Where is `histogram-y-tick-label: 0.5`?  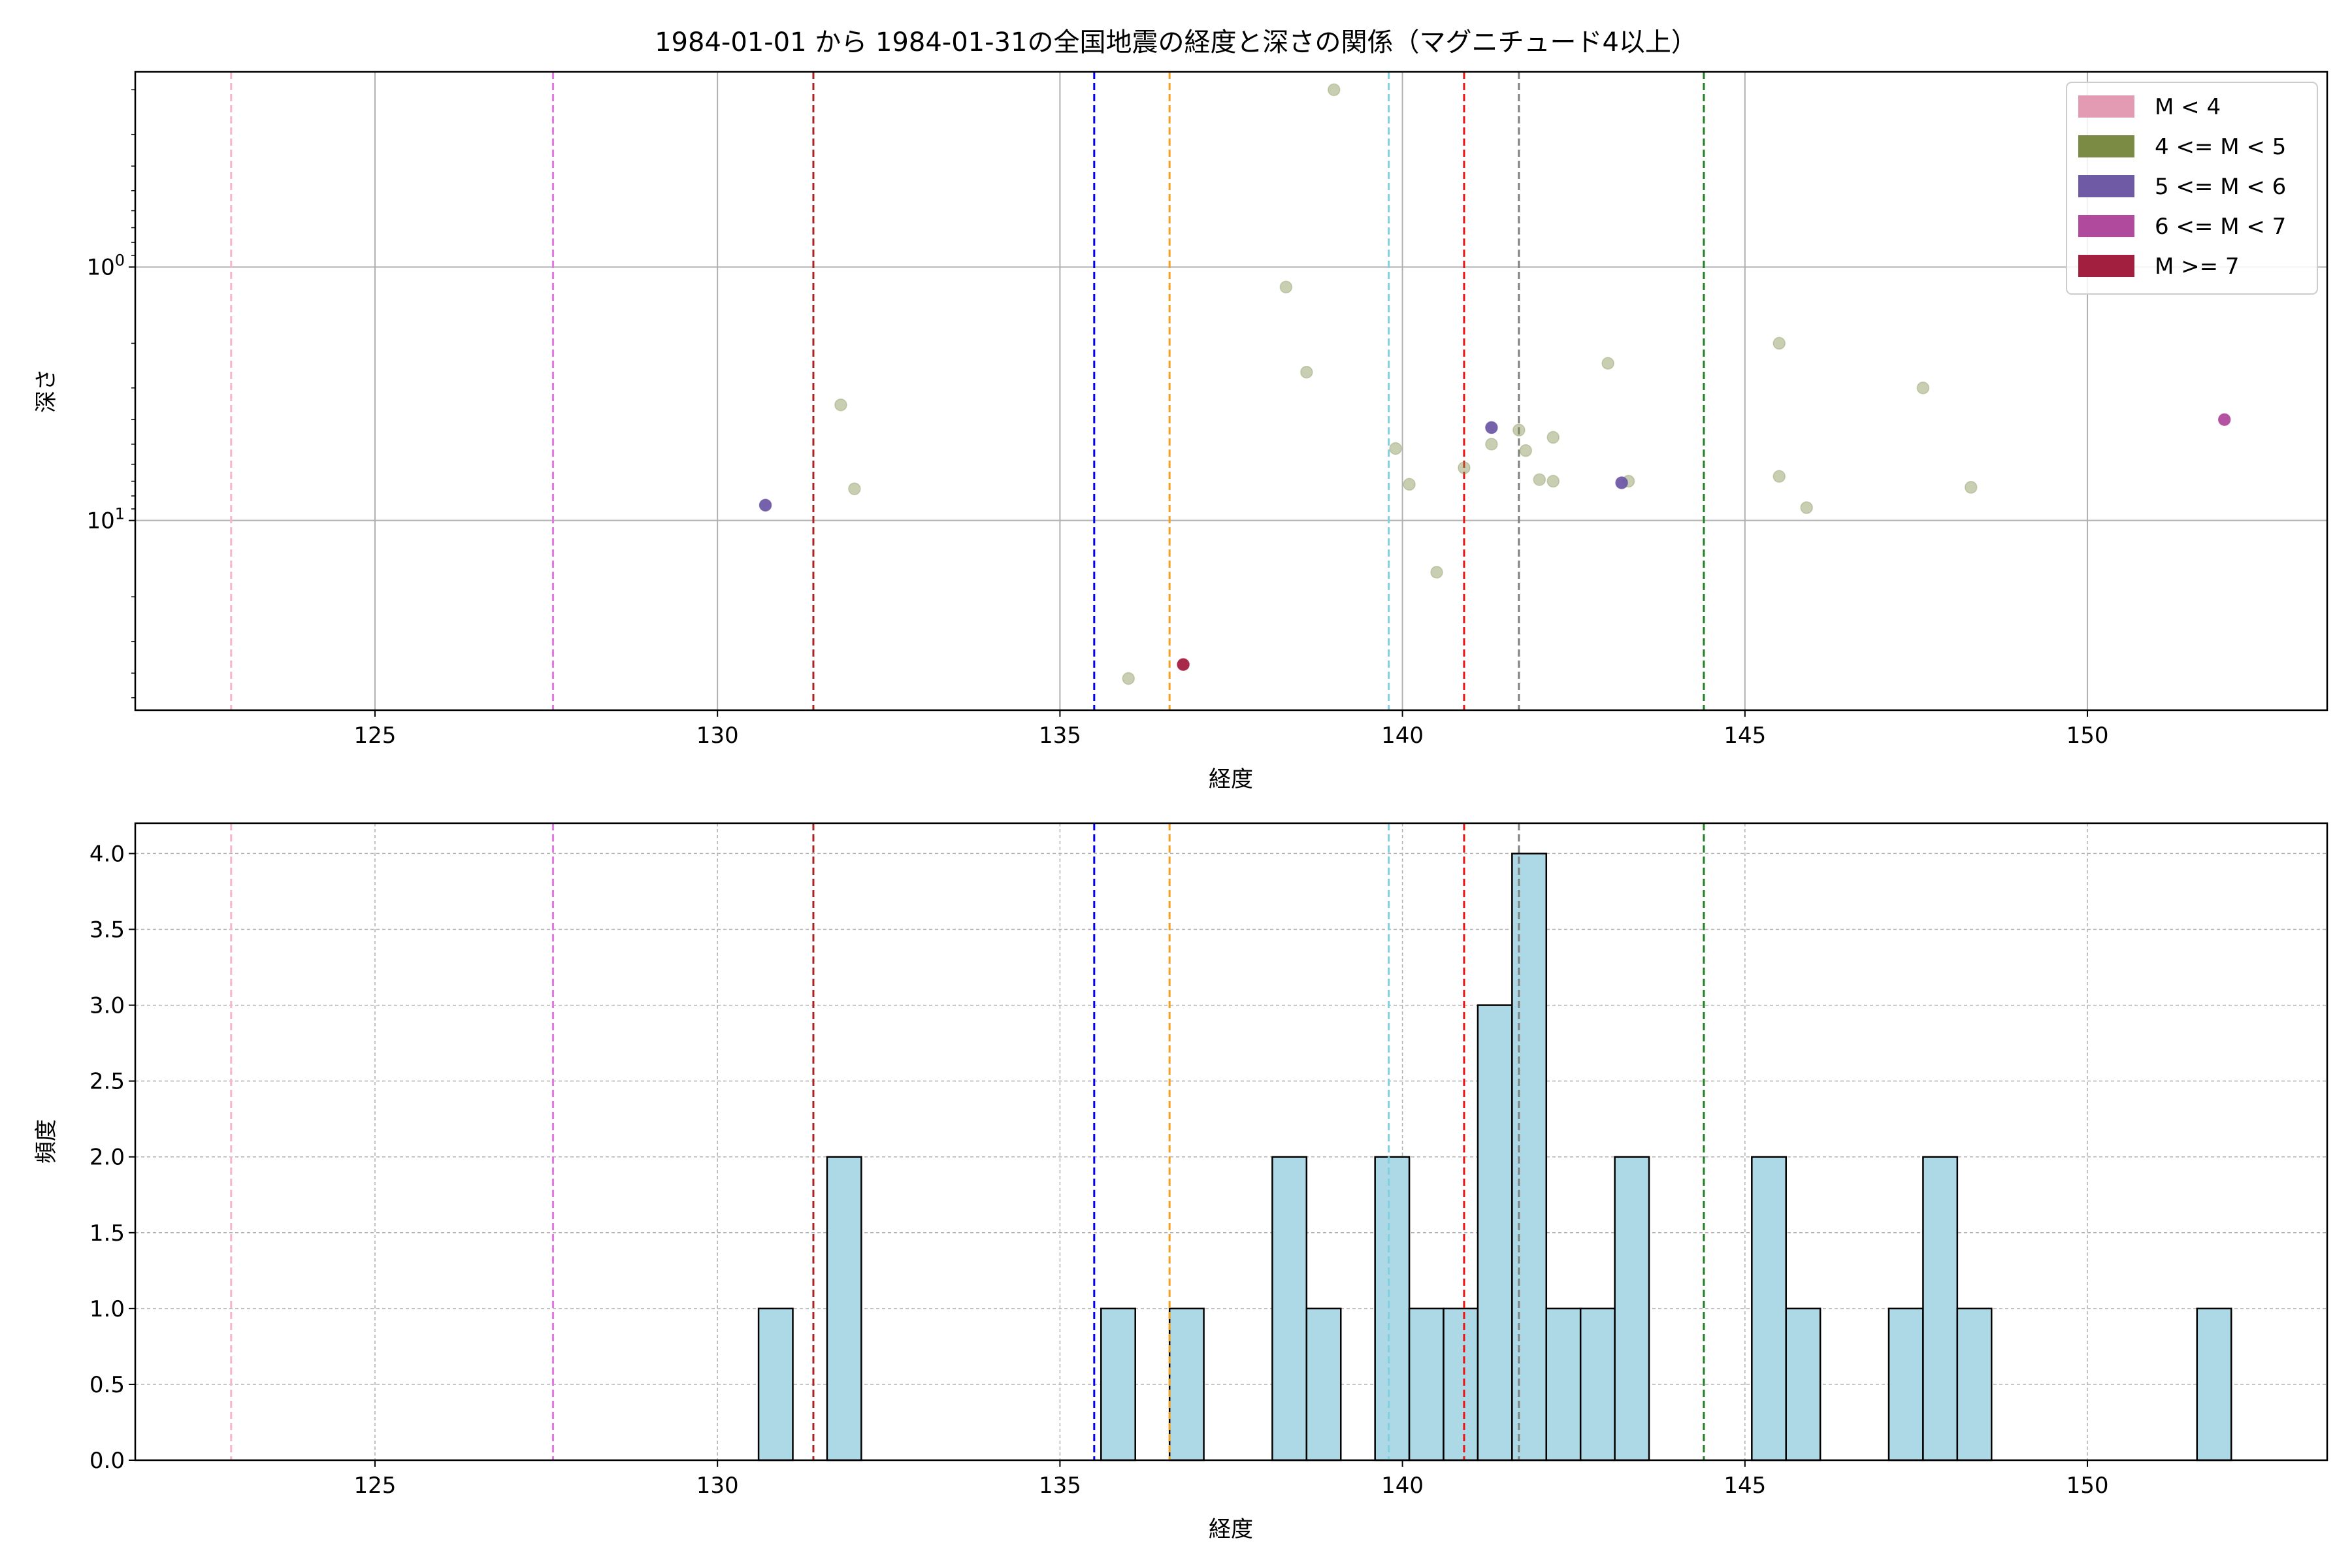 histogram-y-tick-label: 0.5 is located at coordinates (107, 1385).